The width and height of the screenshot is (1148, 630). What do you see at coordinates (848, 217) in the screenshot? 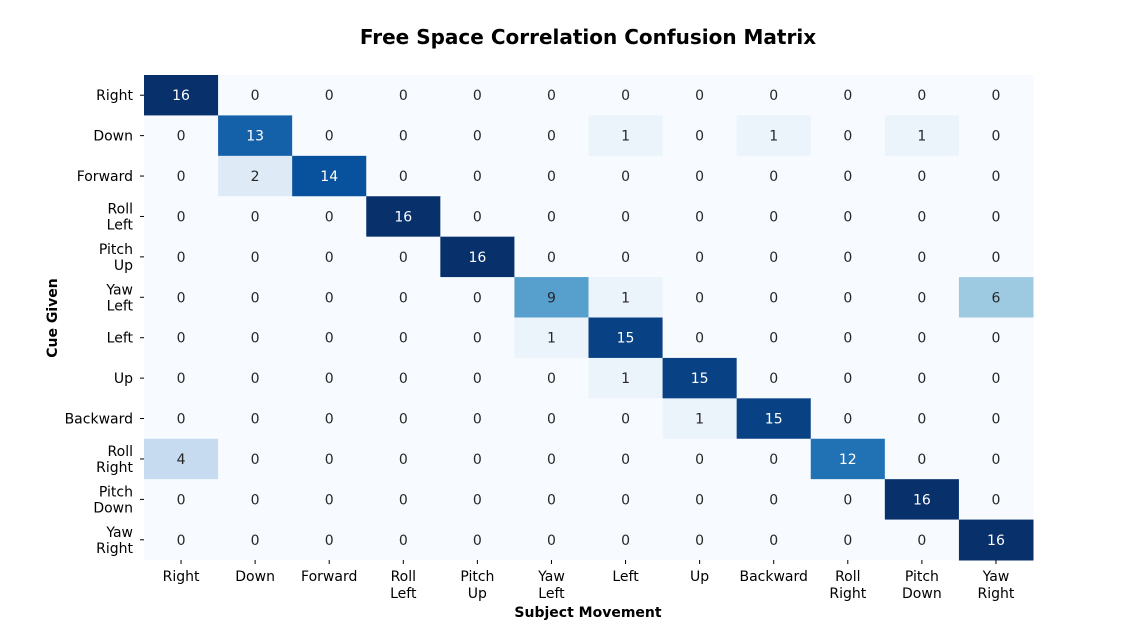
I see `heatmap-cell-r3-c9` at bounding box center [848, 217].